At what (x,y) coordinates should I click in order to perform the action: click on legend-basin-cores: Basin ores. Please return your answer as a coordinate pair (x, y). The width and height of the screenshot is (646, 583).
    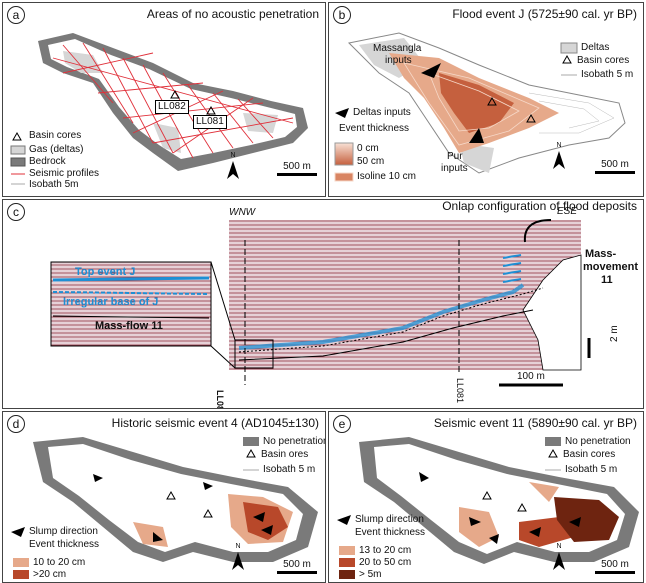
    Looking at the image, I should click on (285, 454).